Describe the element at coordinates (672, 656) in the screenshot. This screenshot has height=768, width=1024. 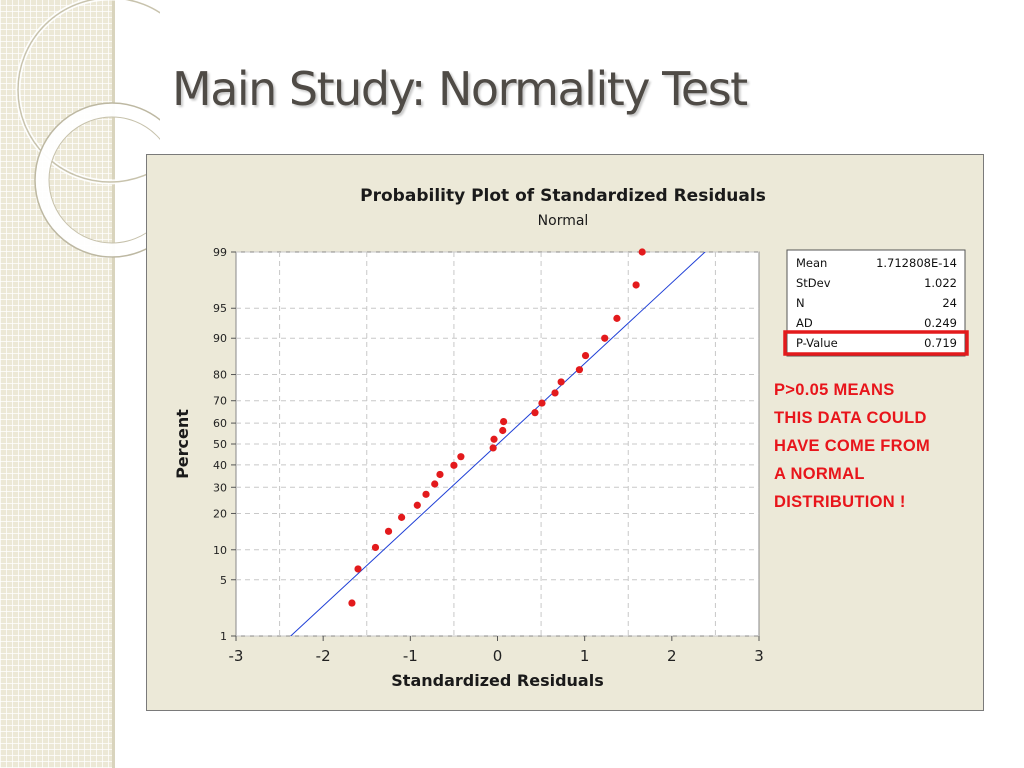
I see `x-tick-label: 2` at that location.